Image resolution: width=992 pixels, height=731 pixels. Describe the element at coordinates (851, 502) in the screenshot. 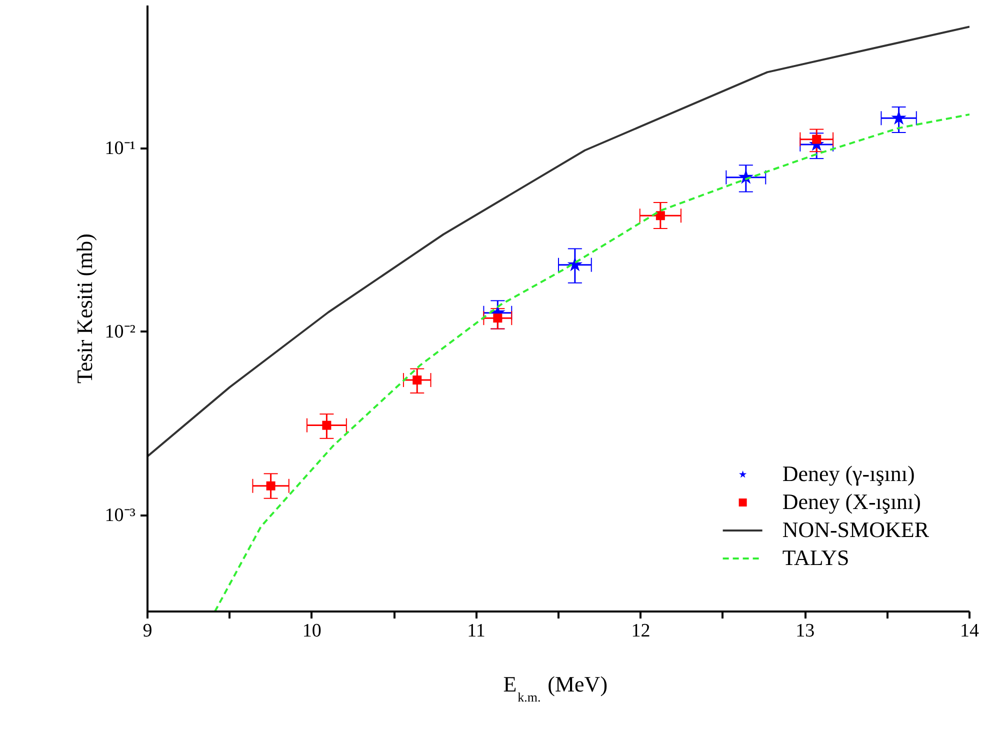

I see `legend-label: Deney (X-ışını)` at that location.